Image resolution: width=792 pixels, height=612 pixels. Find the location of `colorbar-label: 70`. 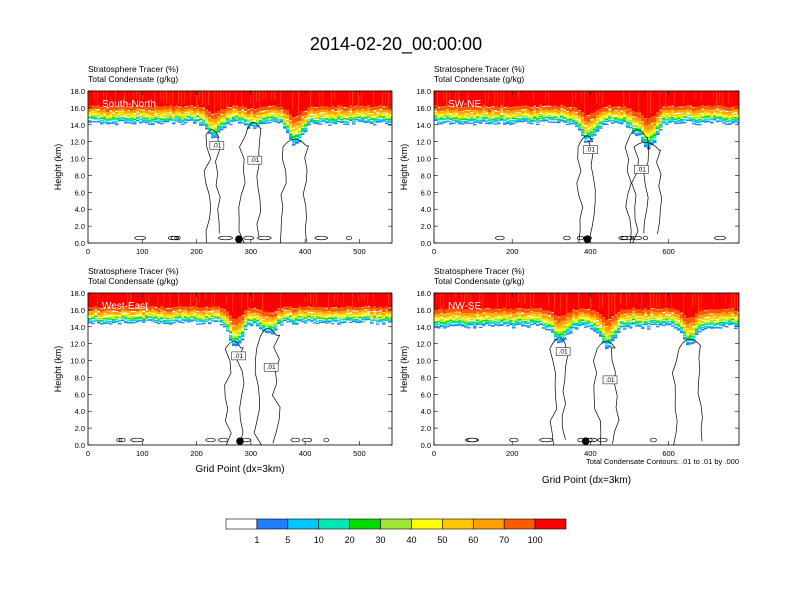

colorbar-label: 70 is located at coordinates (504, 540).